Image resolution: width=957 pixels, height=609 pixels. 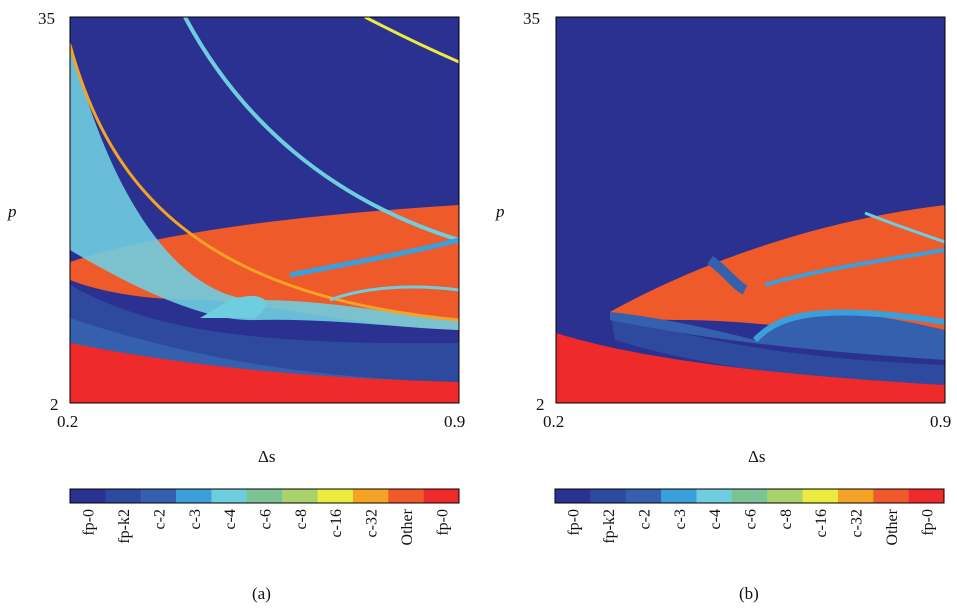 I want to click on colorbar-label: c-32, so click(x=372, y=523).